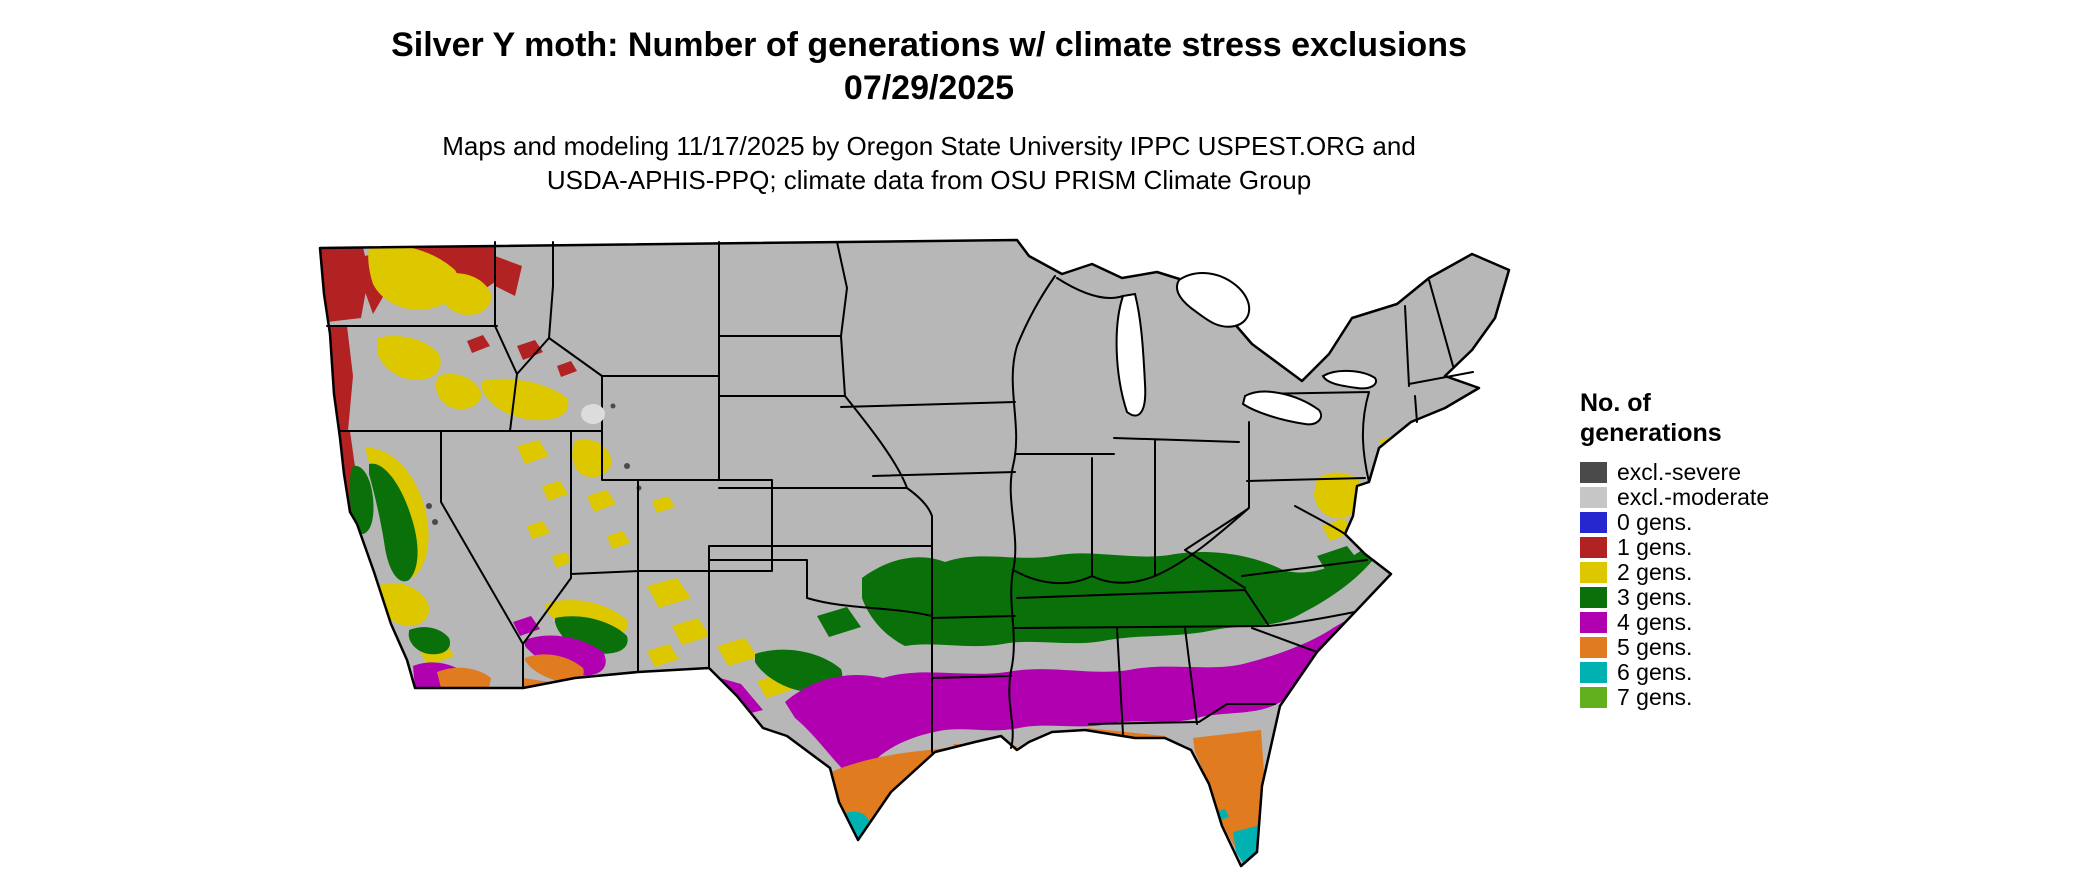 The image size is (2100, 892). I want to click on legend-label: 3 gens., so click(1655, 597).